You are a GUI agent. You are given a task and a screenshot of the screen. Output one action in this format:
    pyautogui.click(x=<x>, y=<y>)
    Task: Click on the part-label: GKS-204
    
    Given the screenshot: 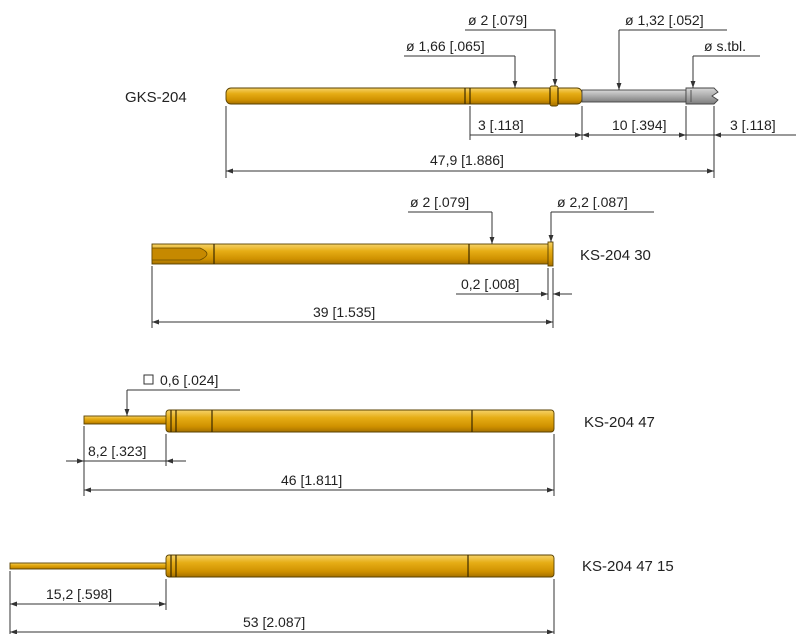 What is the action you would take?
    pyautogui.click(x=156, y=97)
    